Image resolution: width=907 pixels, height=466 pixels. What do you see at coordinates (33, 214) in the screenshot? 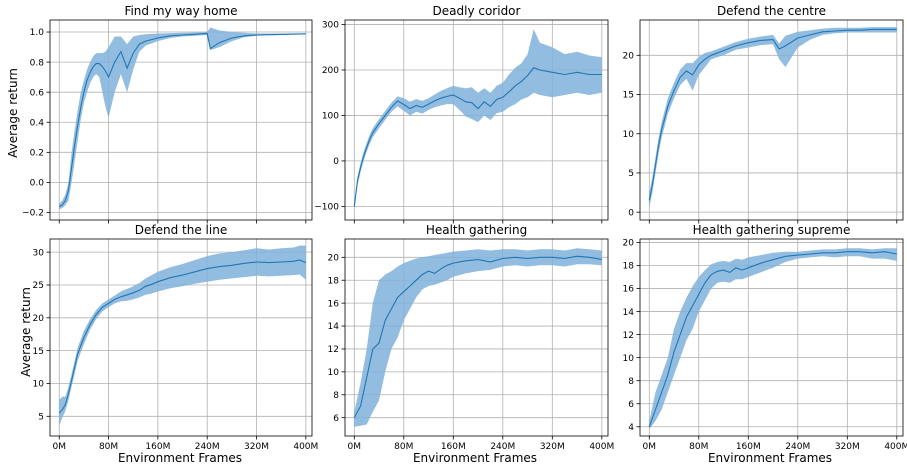
I see `y-tick-label: −0.2` at bounding box center [33, 214].